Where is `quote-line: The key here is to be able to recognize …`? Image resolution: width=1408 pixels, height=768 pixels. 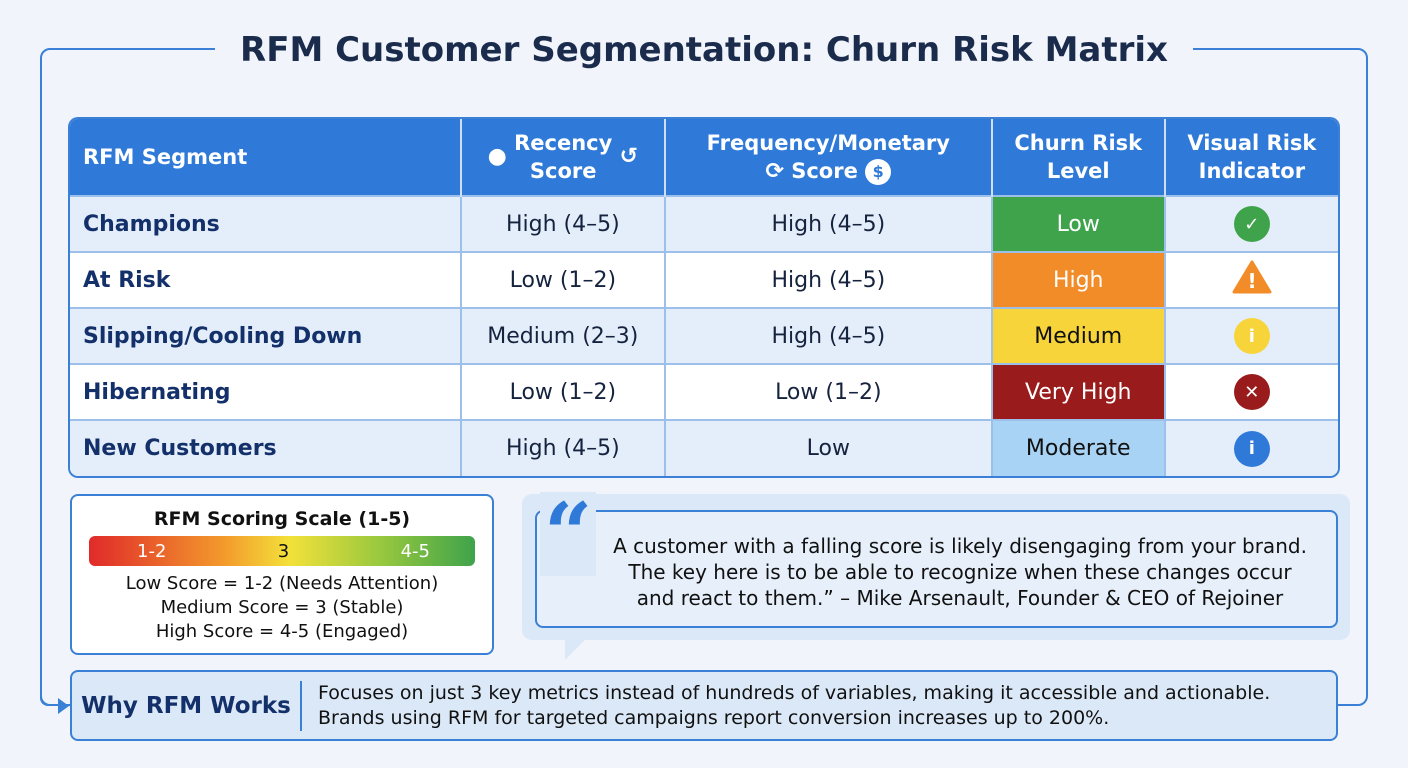
quote-line: The key here is to be able to recognize … is located at coordinates (960, 572).